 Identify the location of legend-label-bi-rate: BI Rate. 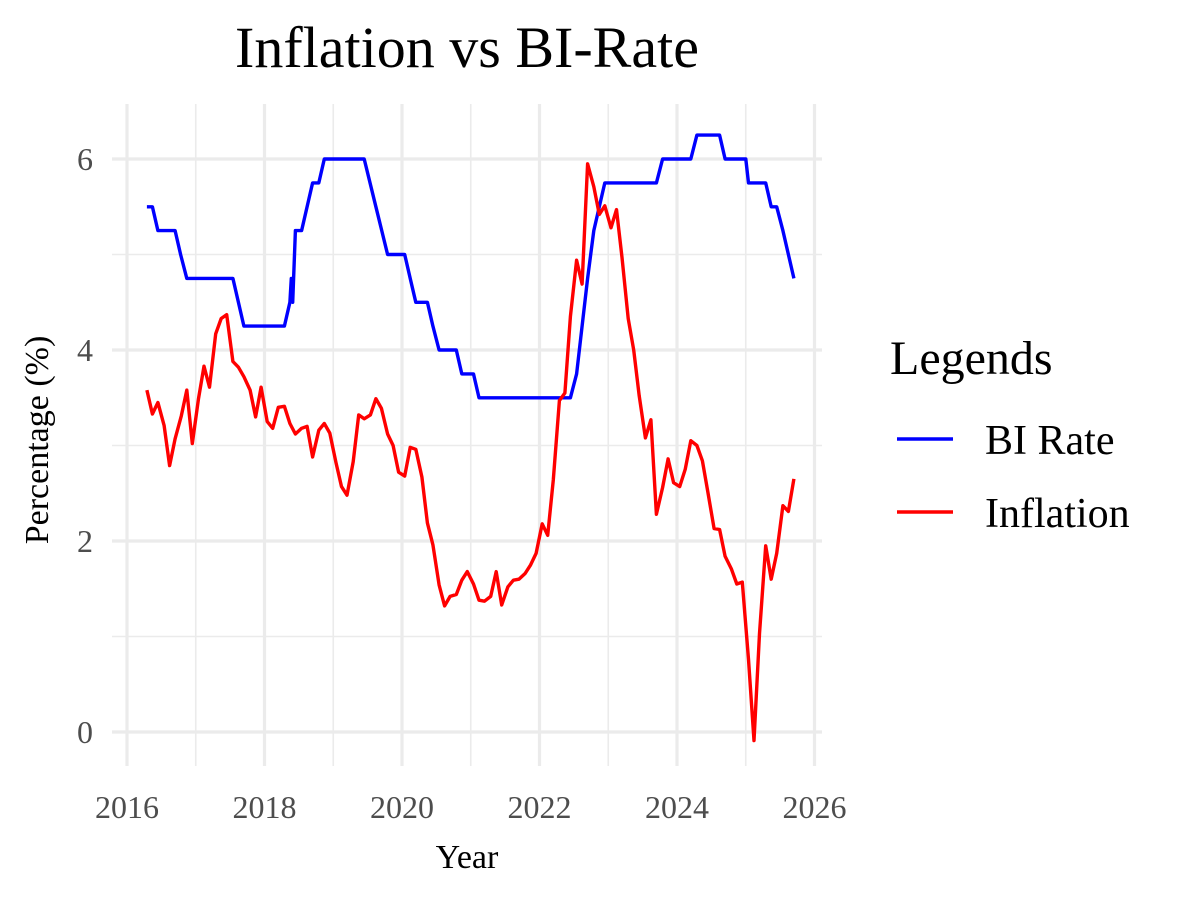
(1049, 441).